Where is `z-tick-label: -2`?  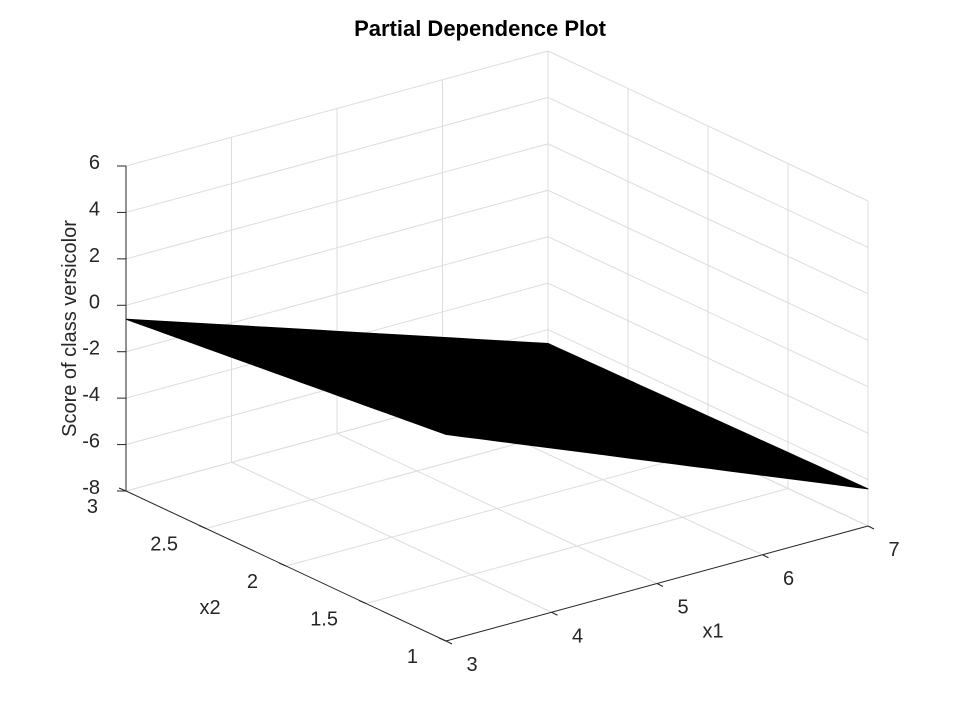 z-tick-label: -2 is located at coordinates (91, 349).